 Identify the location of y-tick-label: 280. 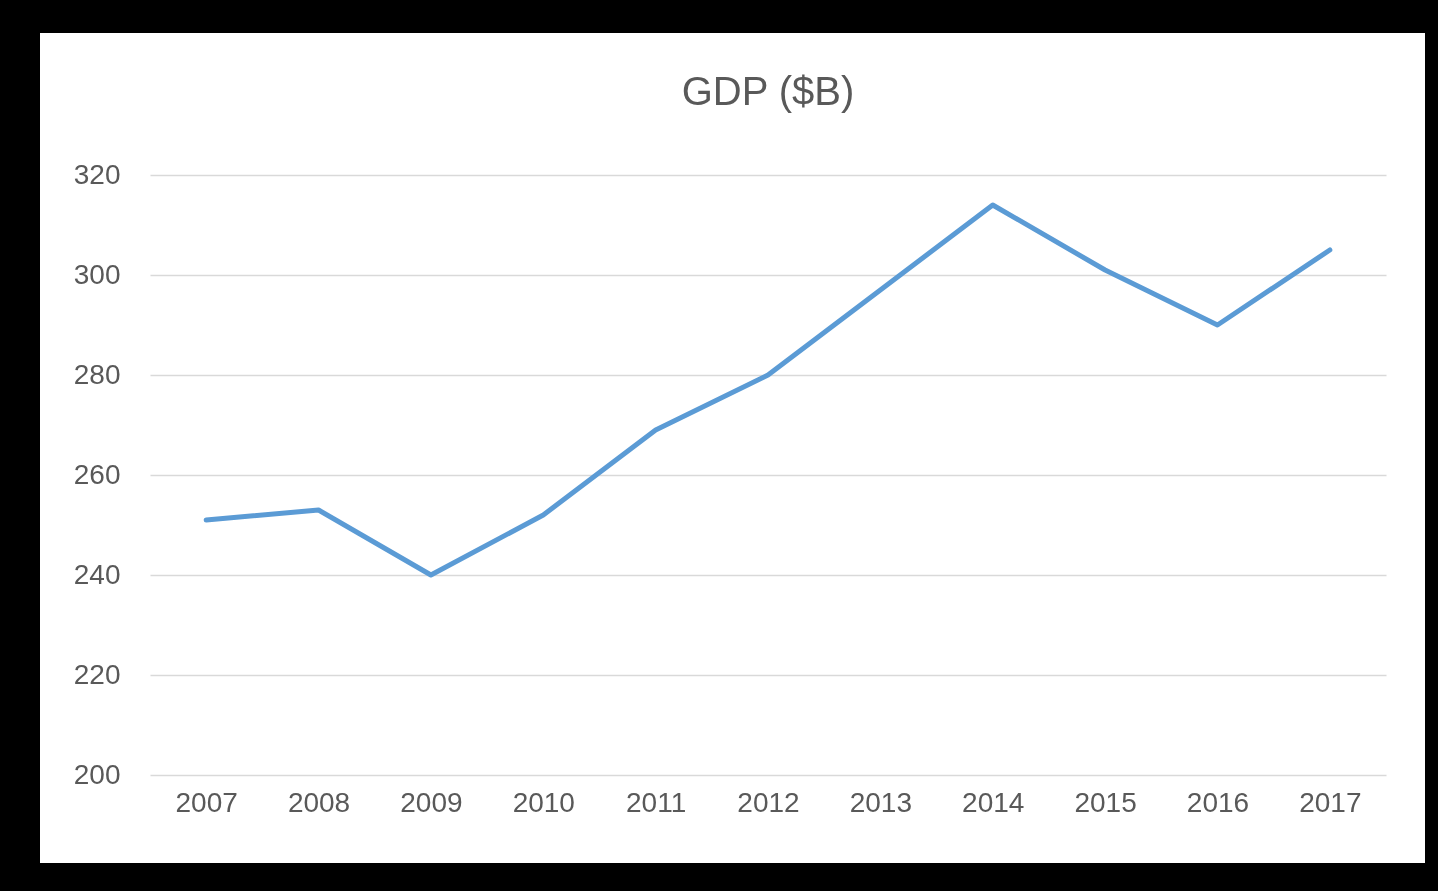
(97, 374).